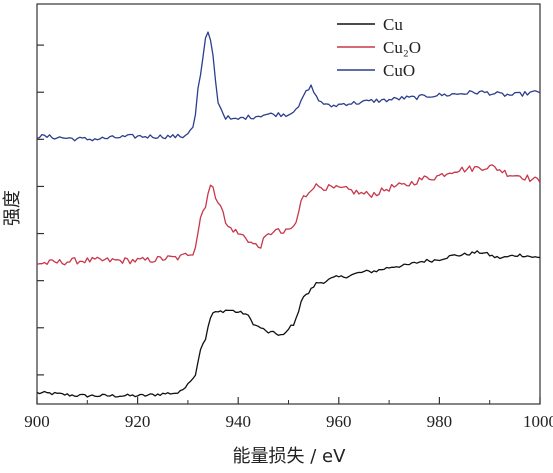 This screenshot has width=553, height=473. What do you see at coordinates (440, 421) in the screenshot?
I see `x-tick-label-980: 980` at bounding box center [440, 421].